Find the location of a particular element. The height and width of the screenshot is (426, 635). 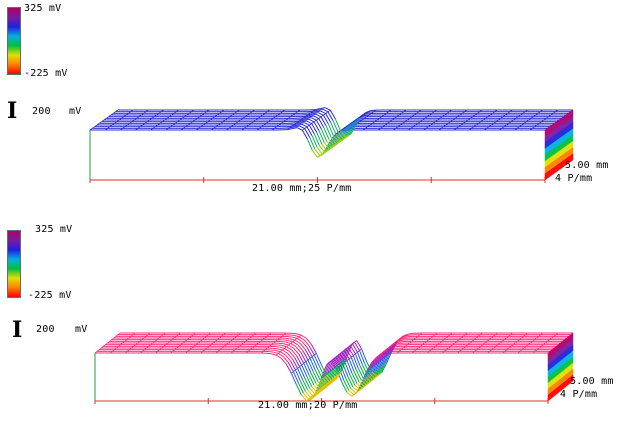

x-axis-label: 21.00 mm;25 P/mm is located at coordinates (302, 188).